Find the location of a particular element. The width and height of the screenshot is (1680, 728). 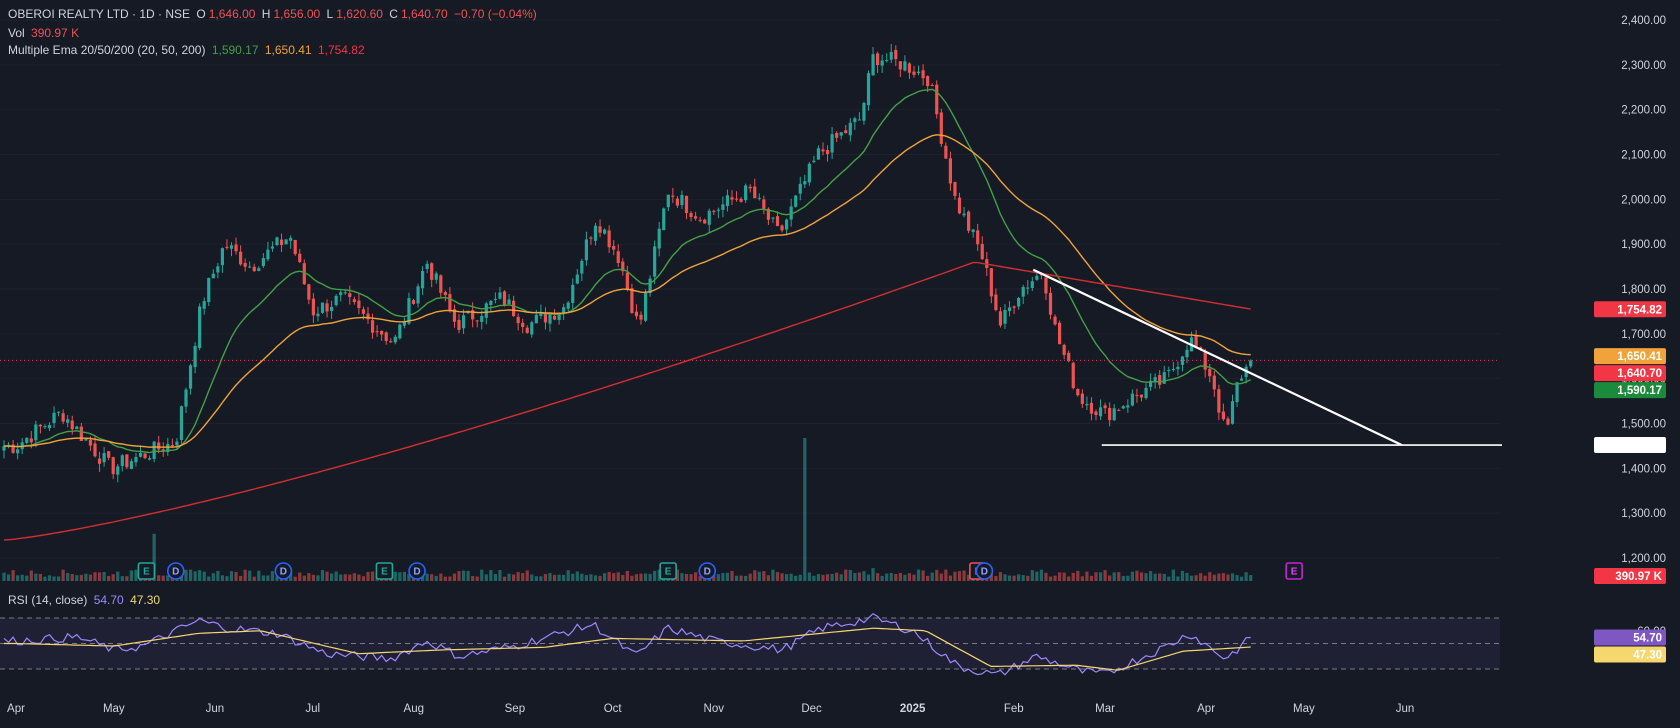

rsi-label: RSI (14, close) is located at coordinates (48, 600).